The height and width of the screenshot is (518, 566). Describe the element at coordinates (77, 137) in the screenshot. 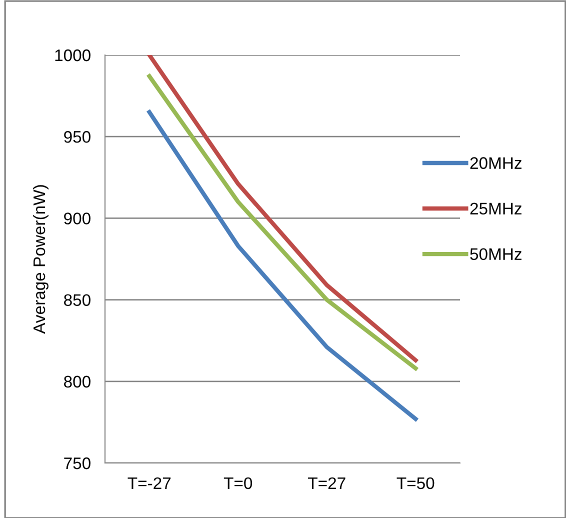

I see `y-tick-label: 950` at that location.